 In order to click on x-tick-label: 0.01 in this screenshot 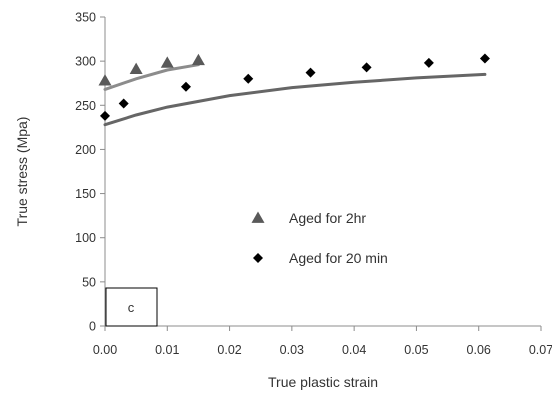, I will do `click(167, 350)`.